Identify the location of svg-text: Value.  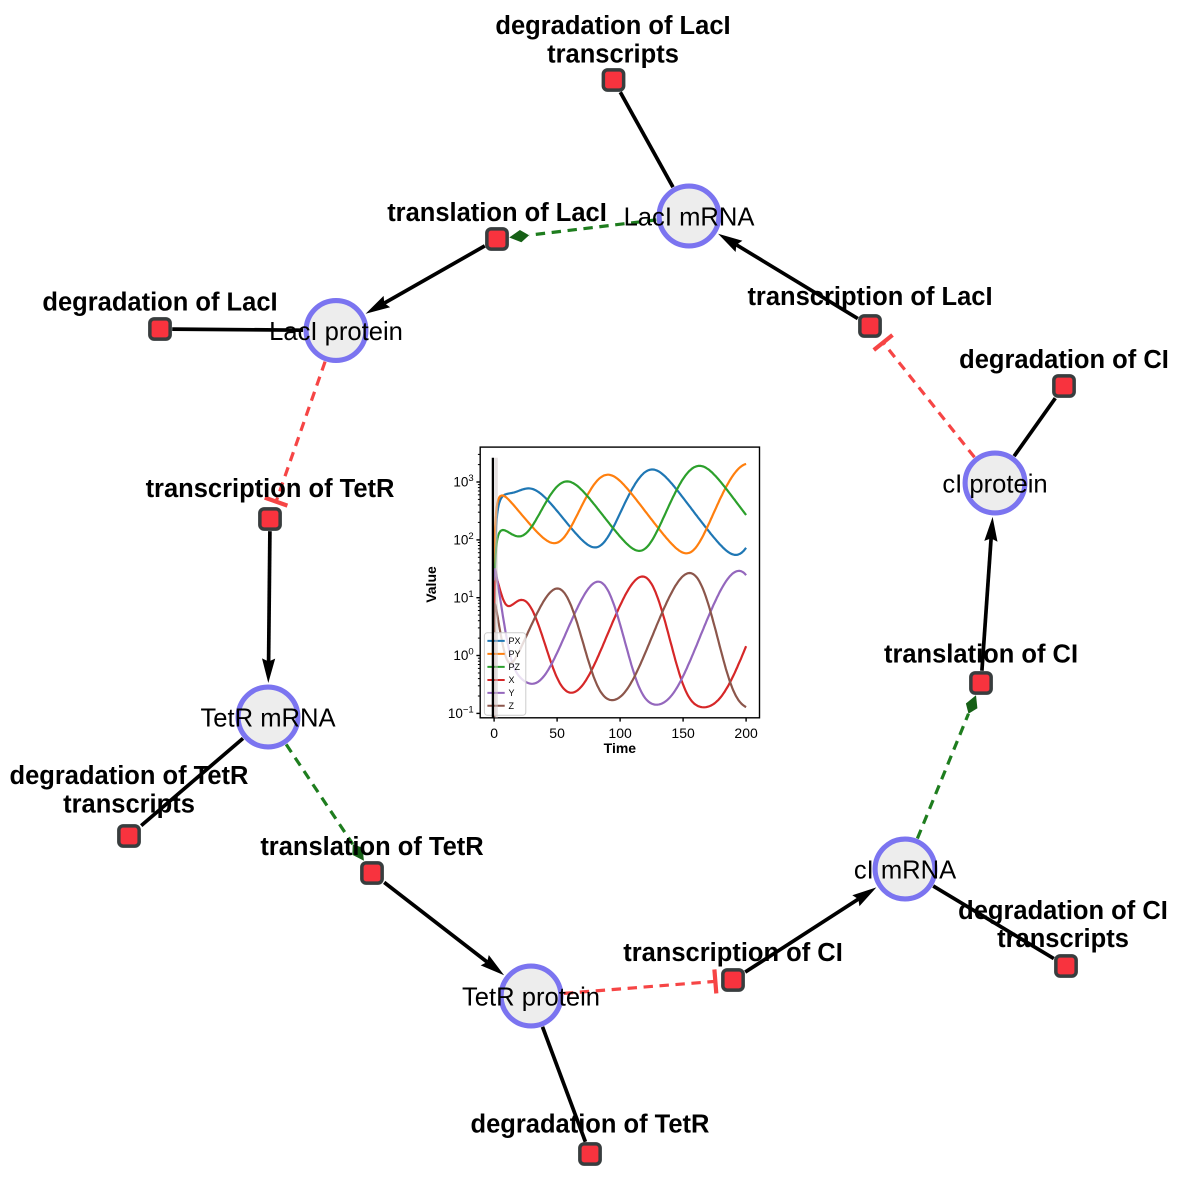
(431, 584).